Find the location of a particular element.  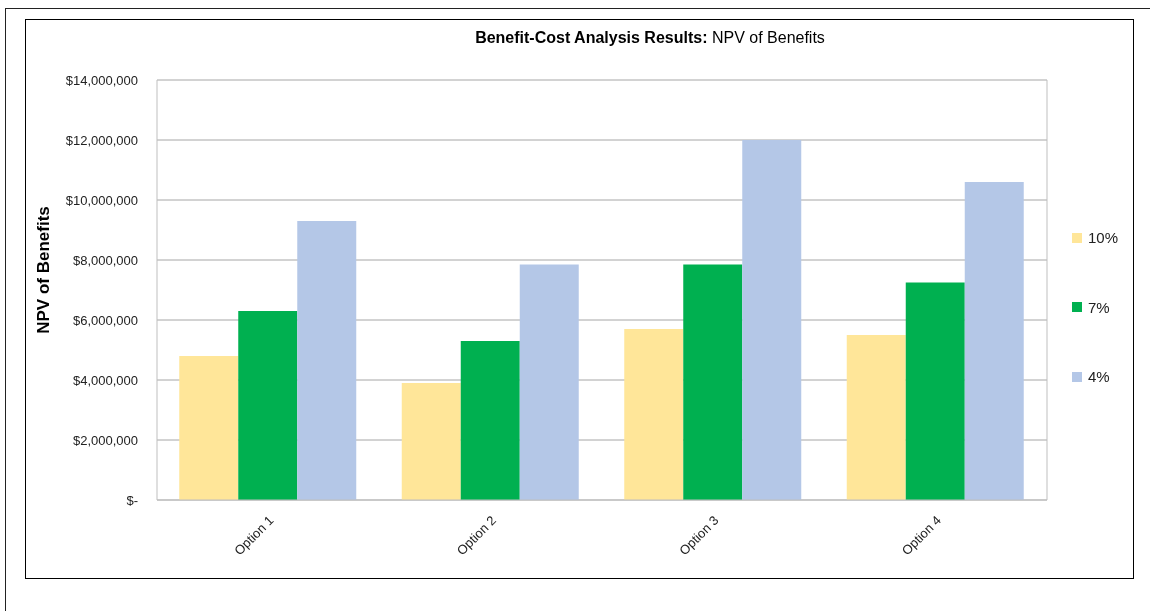

y-tick-label: $8,000,000 is located at coordinates (105, 260).